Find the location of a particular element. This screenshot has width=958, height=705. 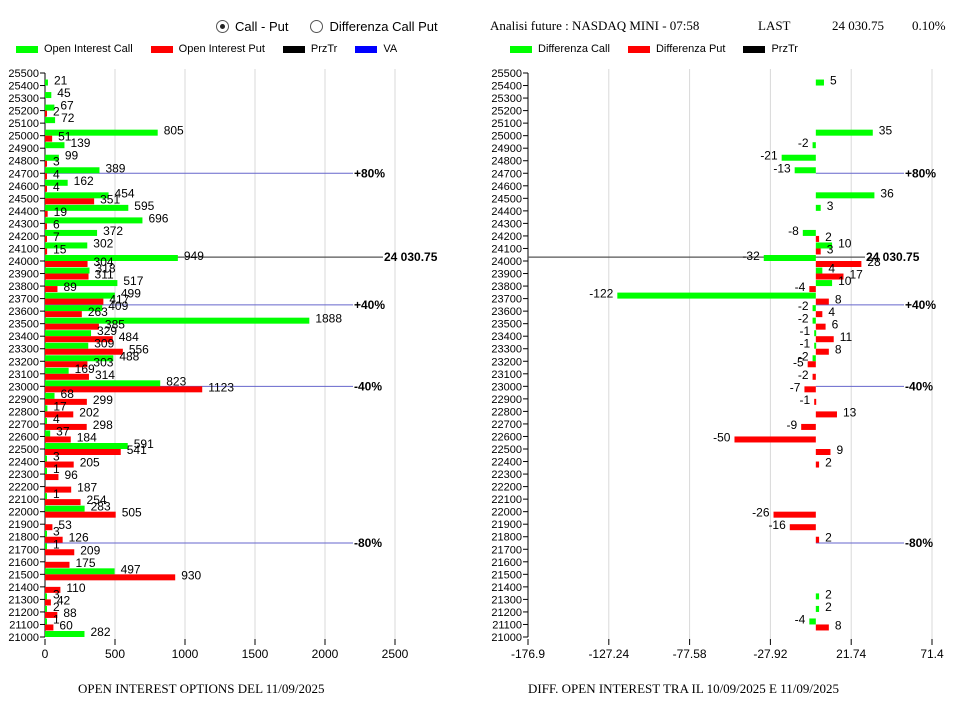

przTr-label: 24 030.75 is located at coordinates (893, 257).